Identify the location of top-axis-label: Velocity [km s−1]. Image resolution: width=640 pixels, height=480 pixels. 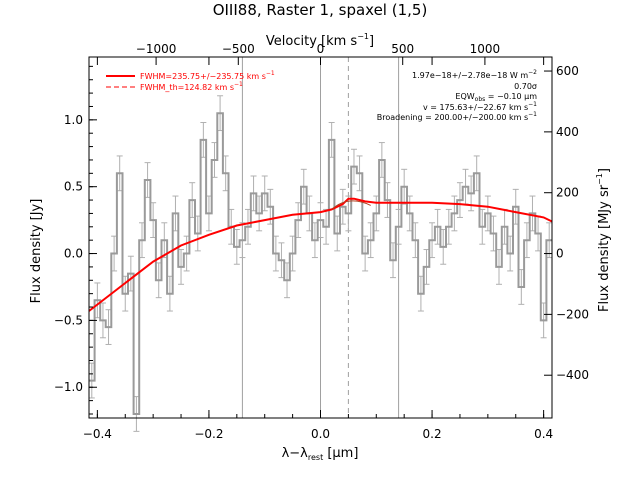
(320, 40).